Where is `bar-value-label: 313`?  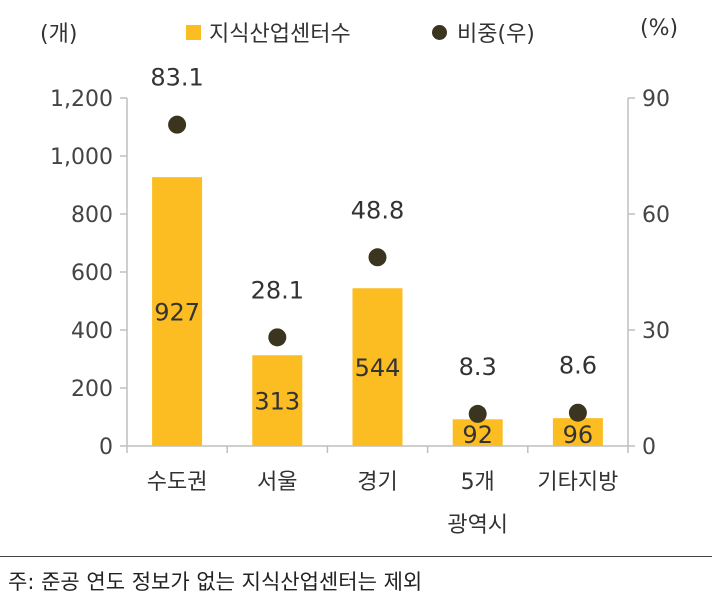
bar-value-label: 313 is located at coordinates (277, 402).